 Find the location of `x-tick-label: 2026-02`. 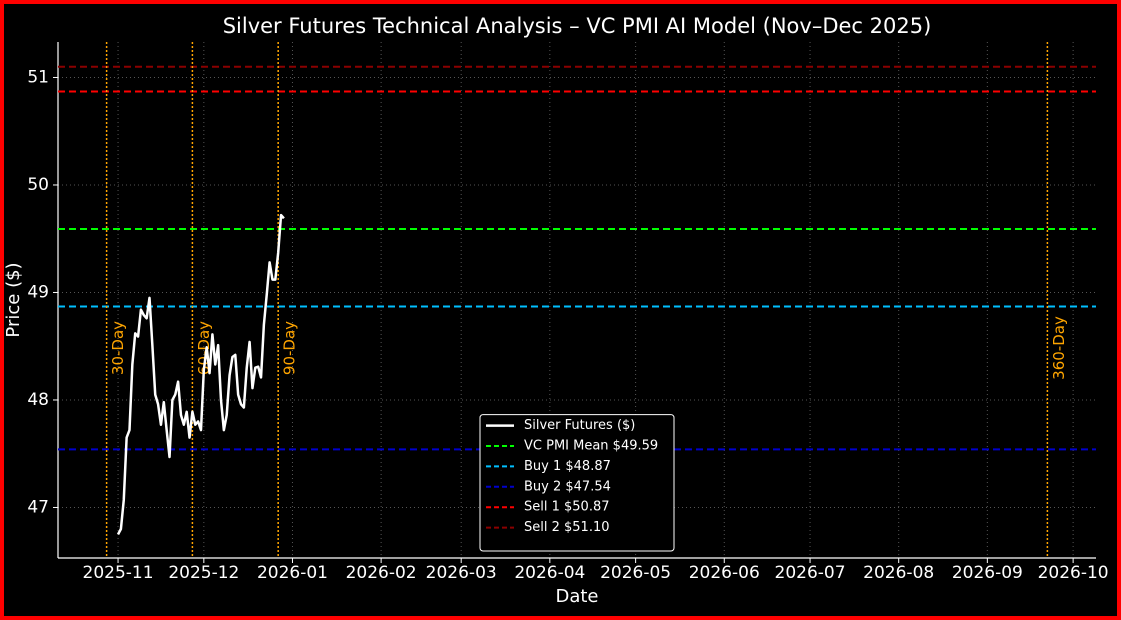

x-tick-label: 2026-02 is located at coordinates (381, 573).